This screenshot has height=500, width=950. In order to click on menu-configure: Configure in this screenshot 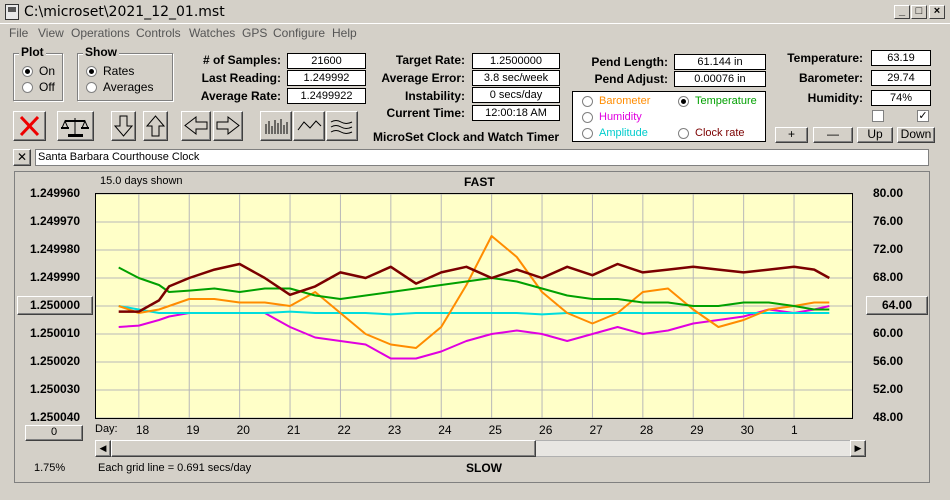, I will do `click(299, 33)`.